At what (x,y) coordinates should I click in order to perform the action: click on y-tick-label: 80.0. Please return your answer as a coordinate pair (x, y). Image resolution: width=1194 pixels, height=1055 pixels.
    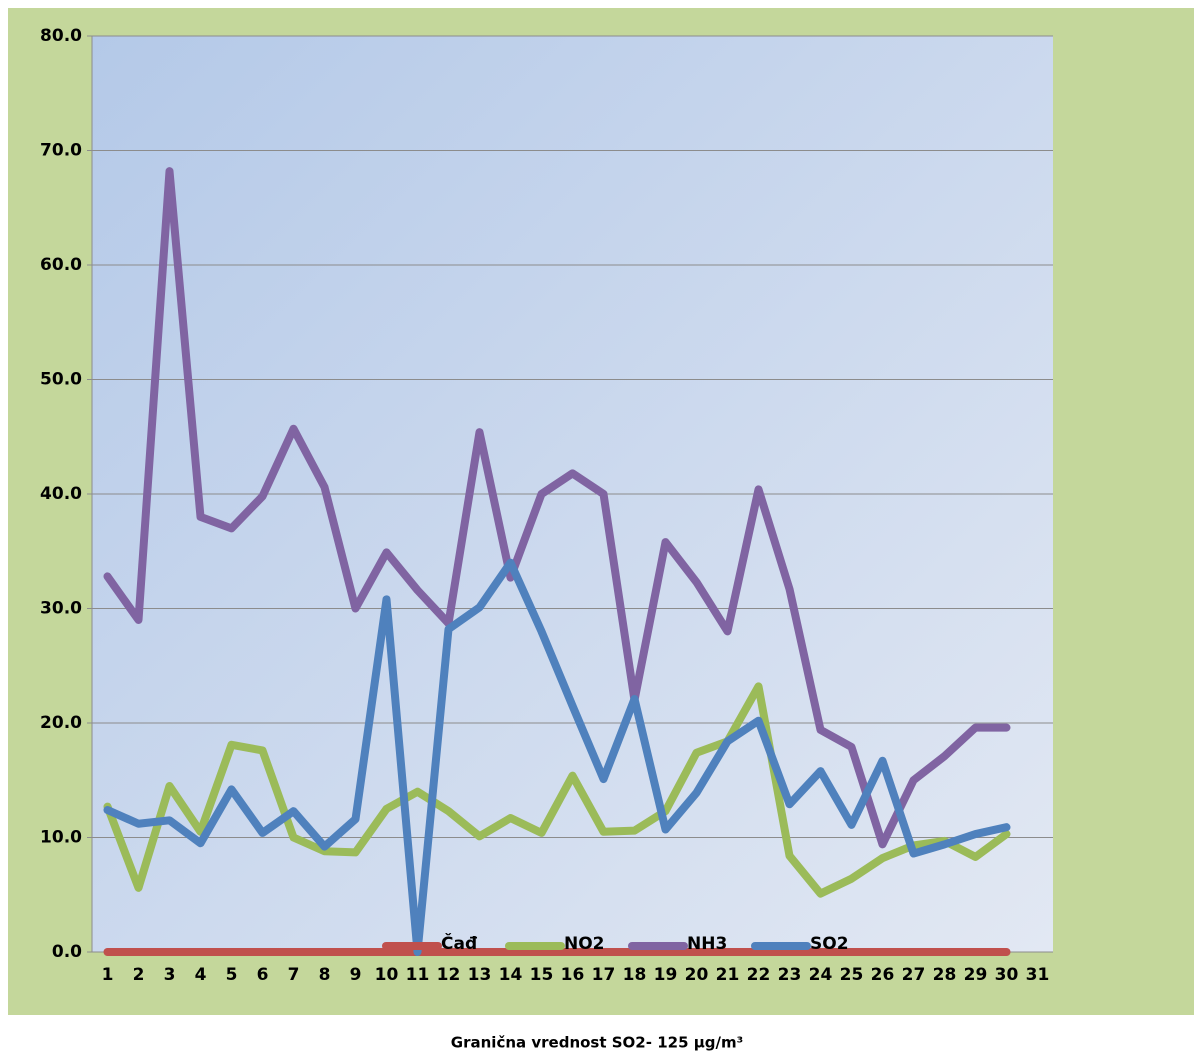
    Looking at the image, I should click on (61, 36).